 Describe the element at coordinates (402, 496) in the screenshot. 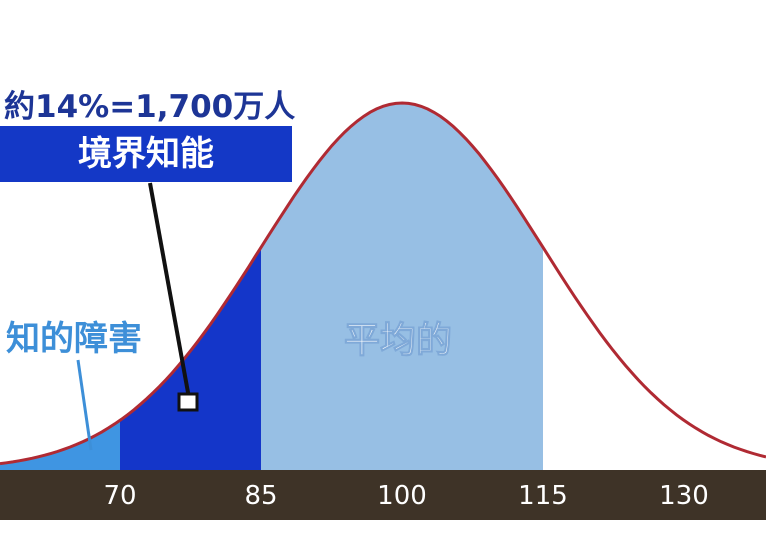

I see `x-tick-label: 100` at that location.